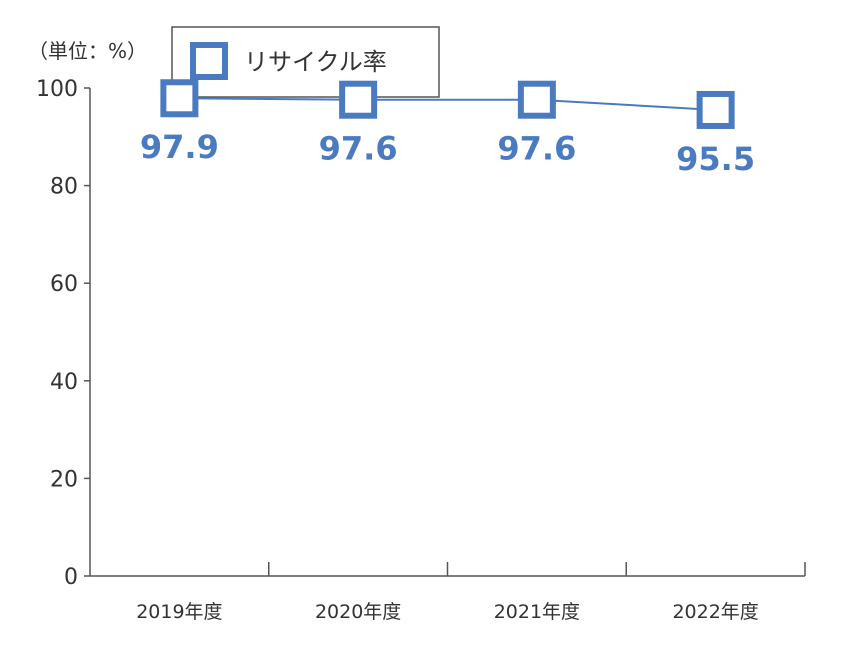 The image size is (864, 650). I want to click on legend-marker-icon, so click(209, 61).